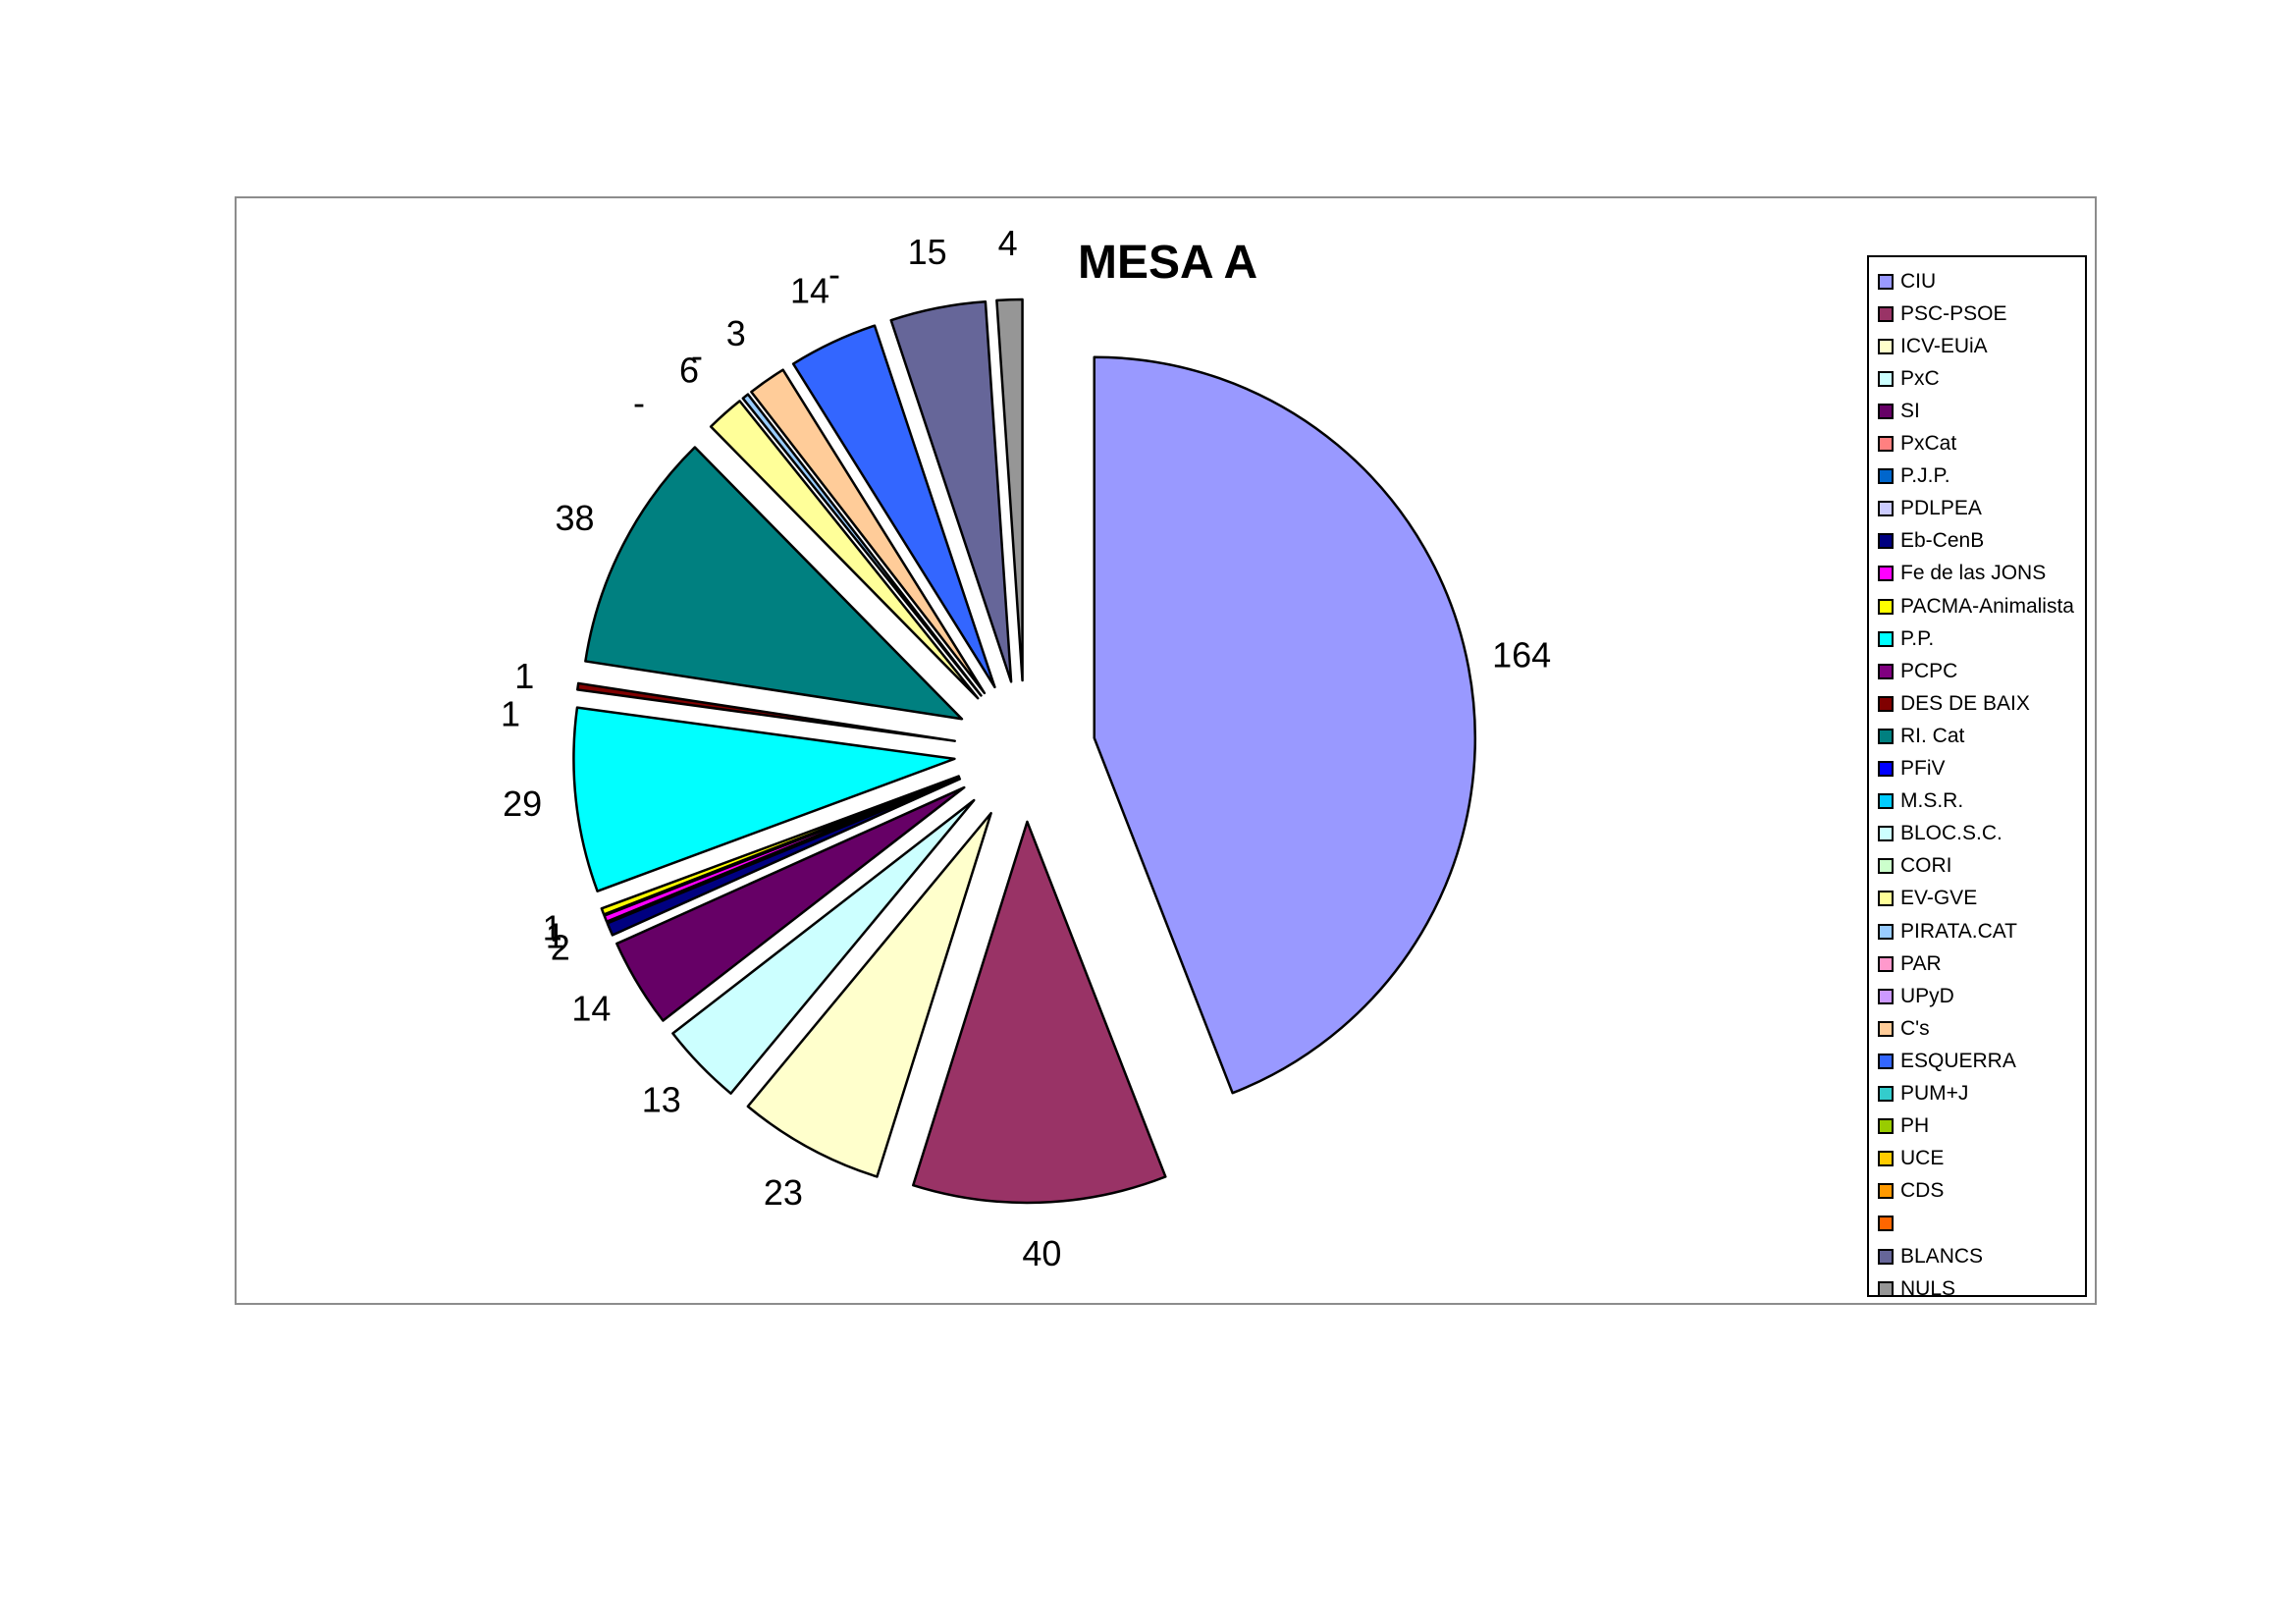  What do you see at coordinates (560, 948) in the screenshot?
I see `data-label: 2` at bounding box center [560, 948].